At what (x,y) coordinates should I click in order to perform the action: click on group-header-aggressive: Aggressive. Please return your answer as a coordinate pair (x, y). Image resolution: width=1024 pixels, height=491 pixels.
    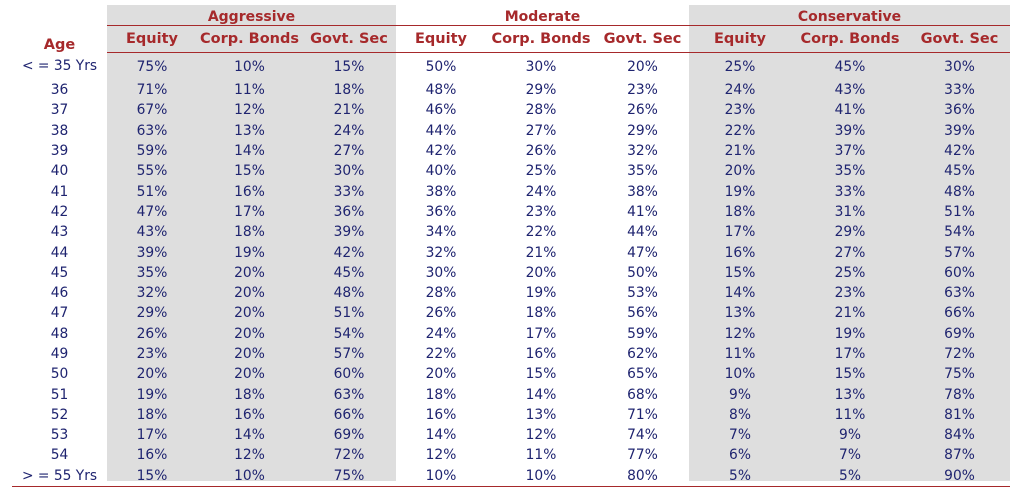
    Looking at the image, I should click on (251, 15).